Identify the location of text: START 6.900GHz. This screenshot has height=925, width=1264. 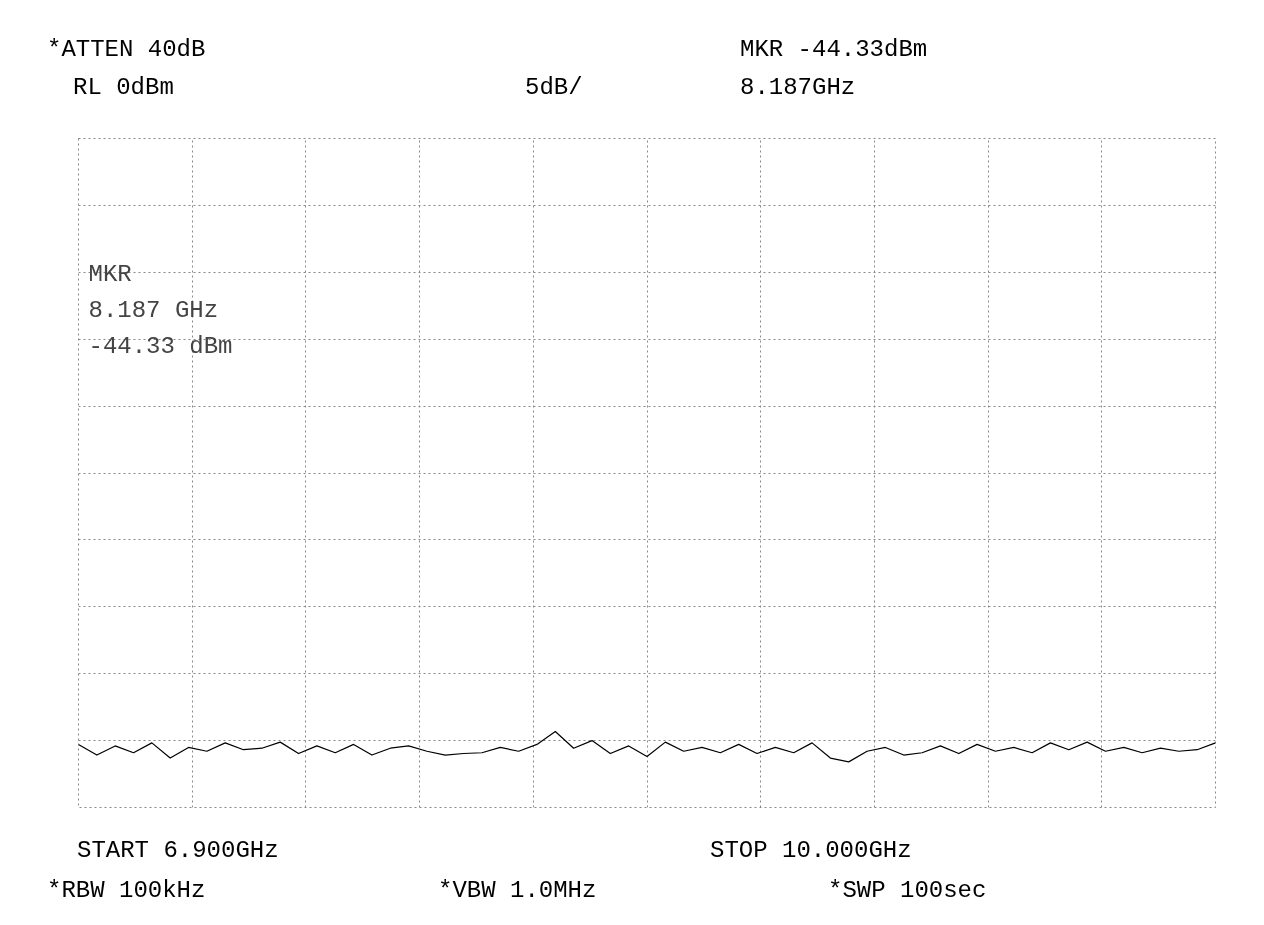
(178, 851).